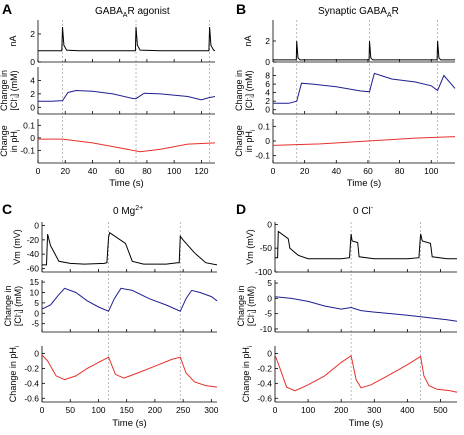  What do you see at coordinates (248, 40) in the screenshot?
I see `ylabel-b-current: nA` at bounding box center [248, 40].